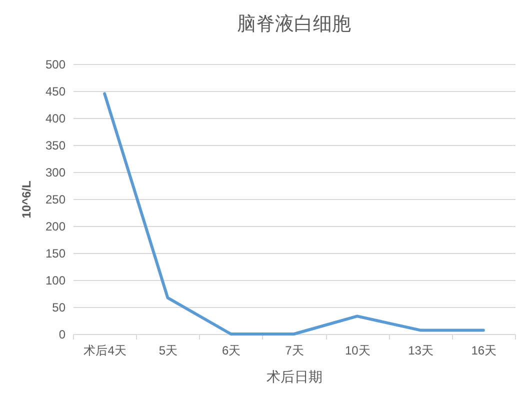  What do you see at coordinates (62, 335) in the screenshot?
I see `y-tick-label: 0` at bounding box center [62, 335].